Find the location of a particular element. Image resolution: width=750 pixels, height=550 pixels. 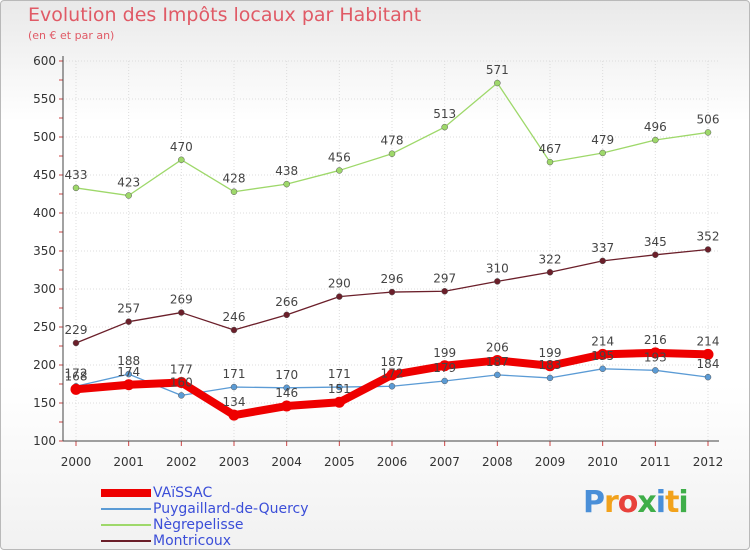

data-label-vaissac: 206 is located at coordinates (497, 347).